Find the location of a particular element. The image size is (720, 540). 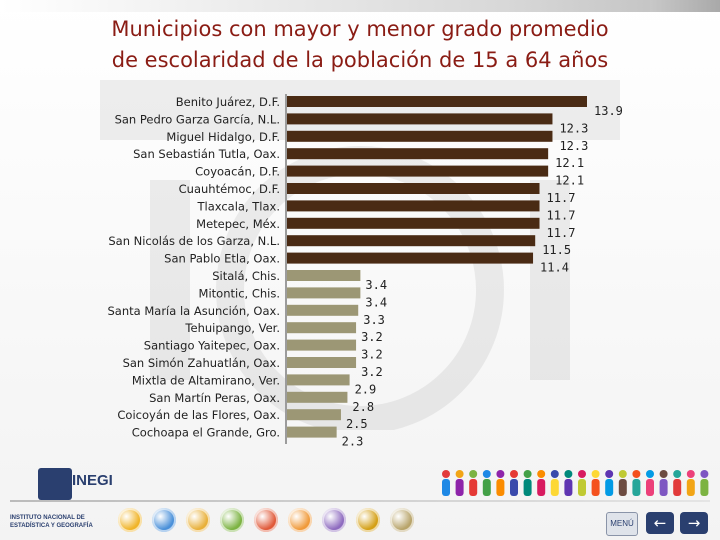

value-label-16: 3.2 is located at coordinates (372, 372).